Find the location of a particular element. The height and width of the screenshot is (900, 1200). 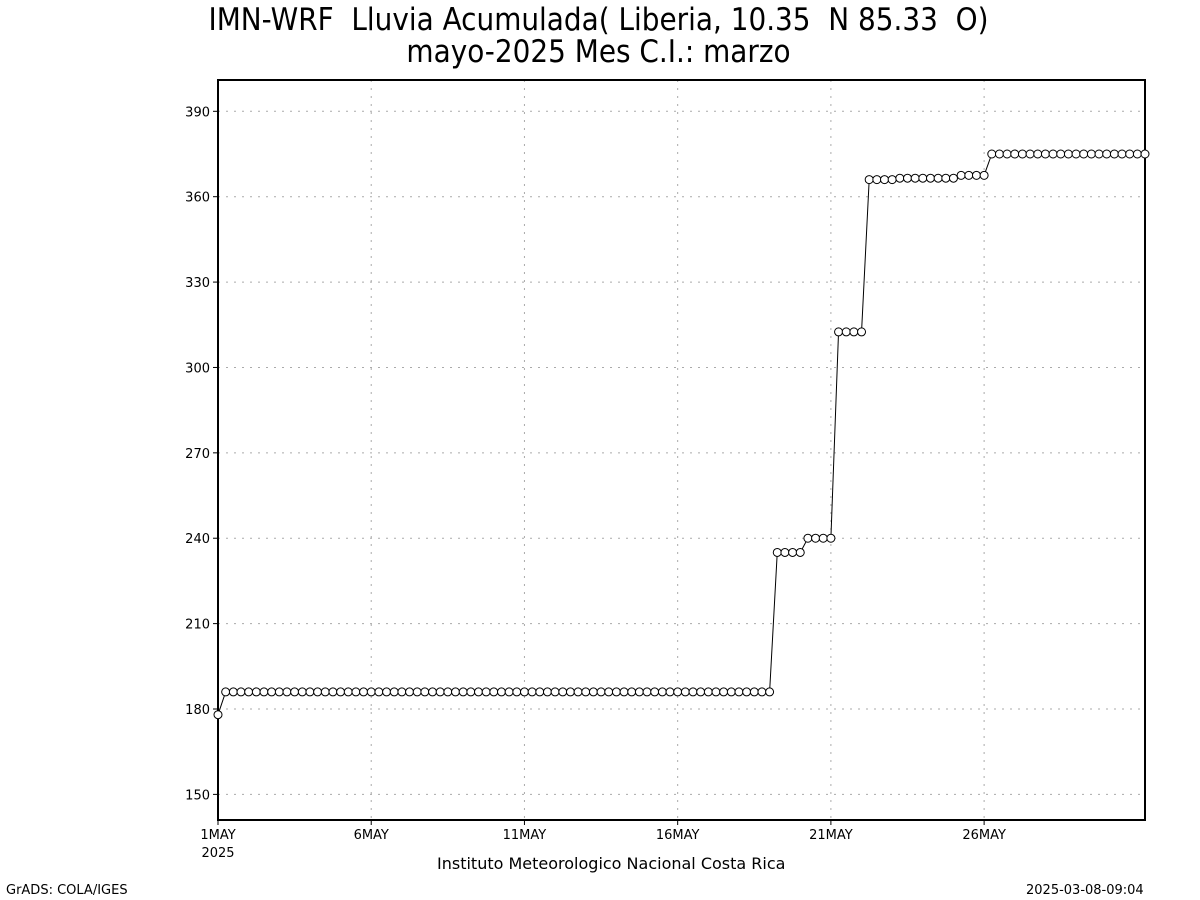

x-tick-label: 26MAY is located at coordinates (984, 835).